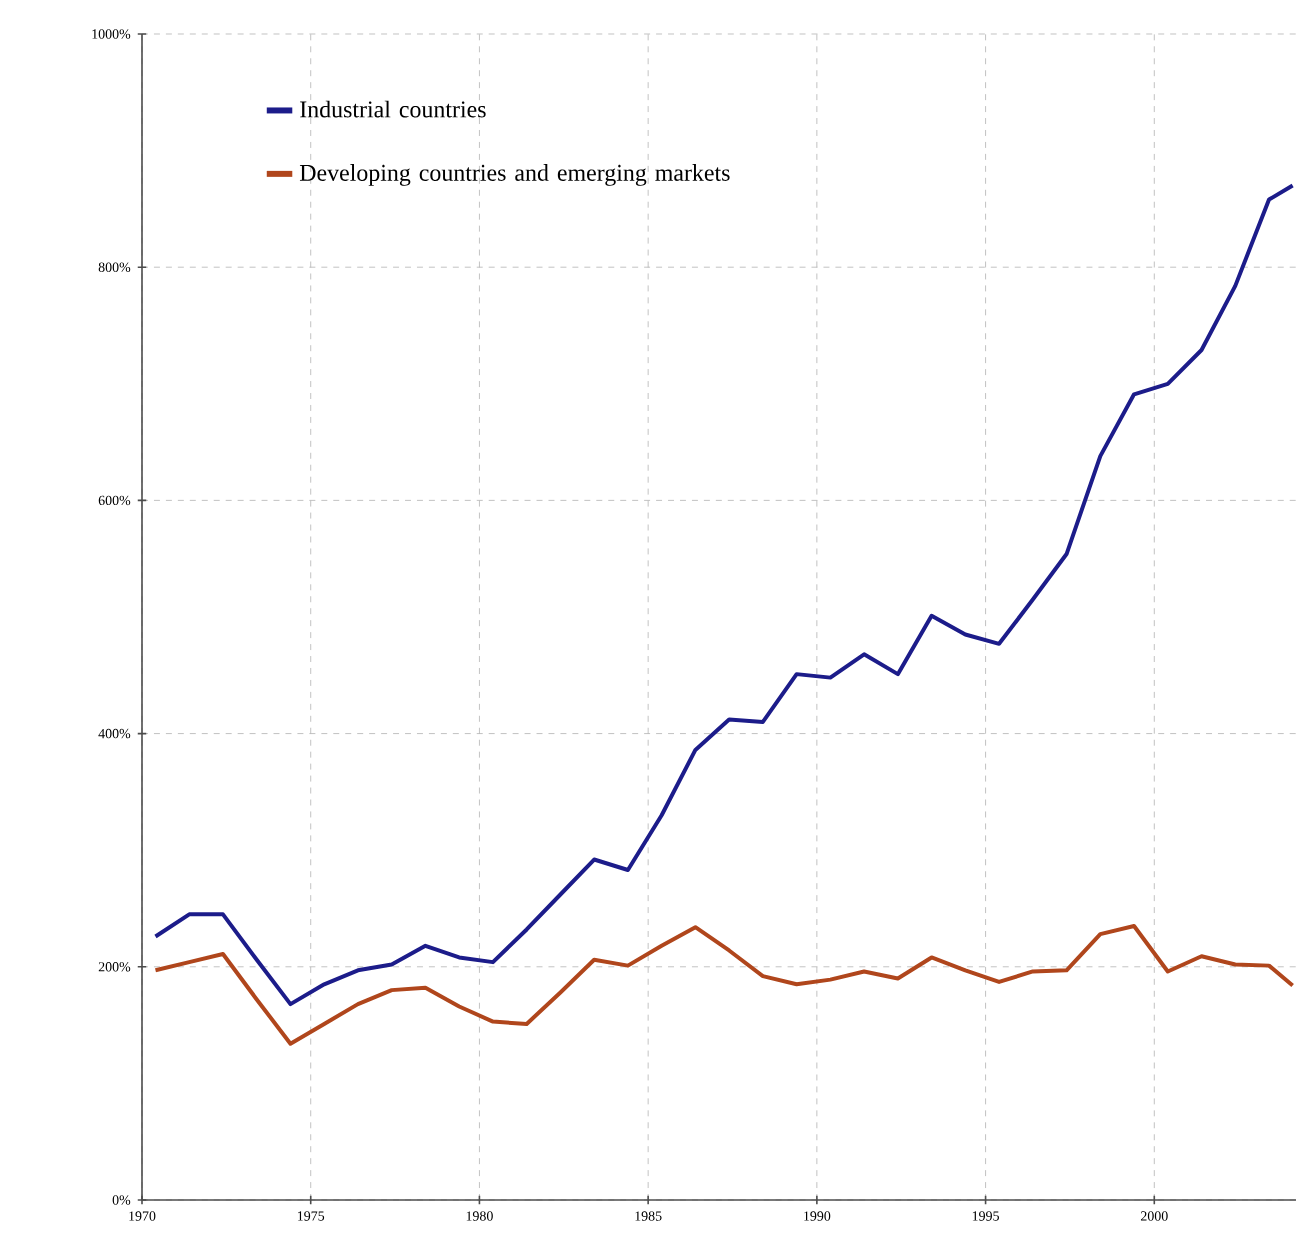 The width and height of the screenshot is (1296, 1260). I want to click on legend-label: Industrial countries, so click(393, 109).